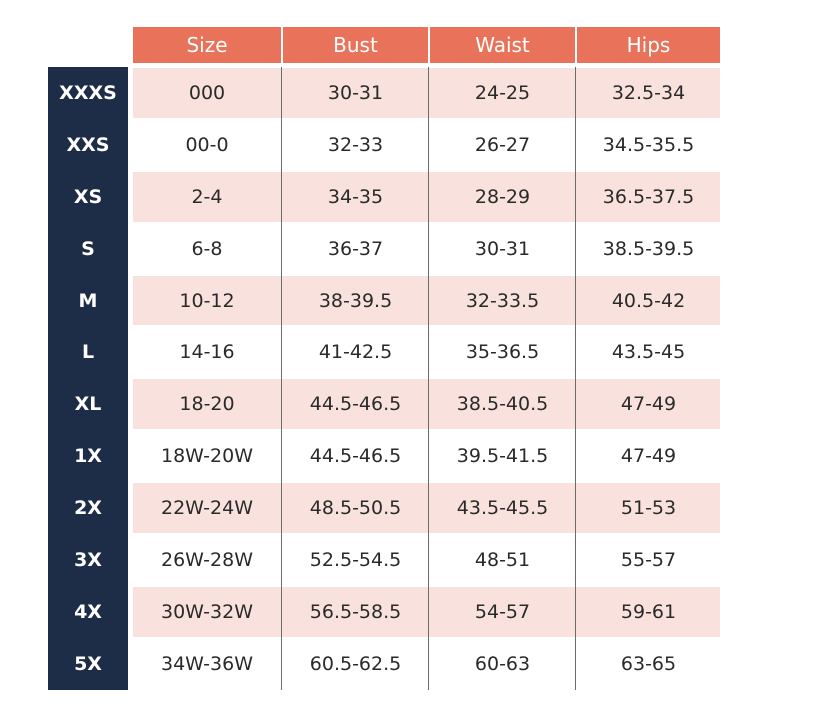  I want to click on table-cell: 000, so click(207, 92).